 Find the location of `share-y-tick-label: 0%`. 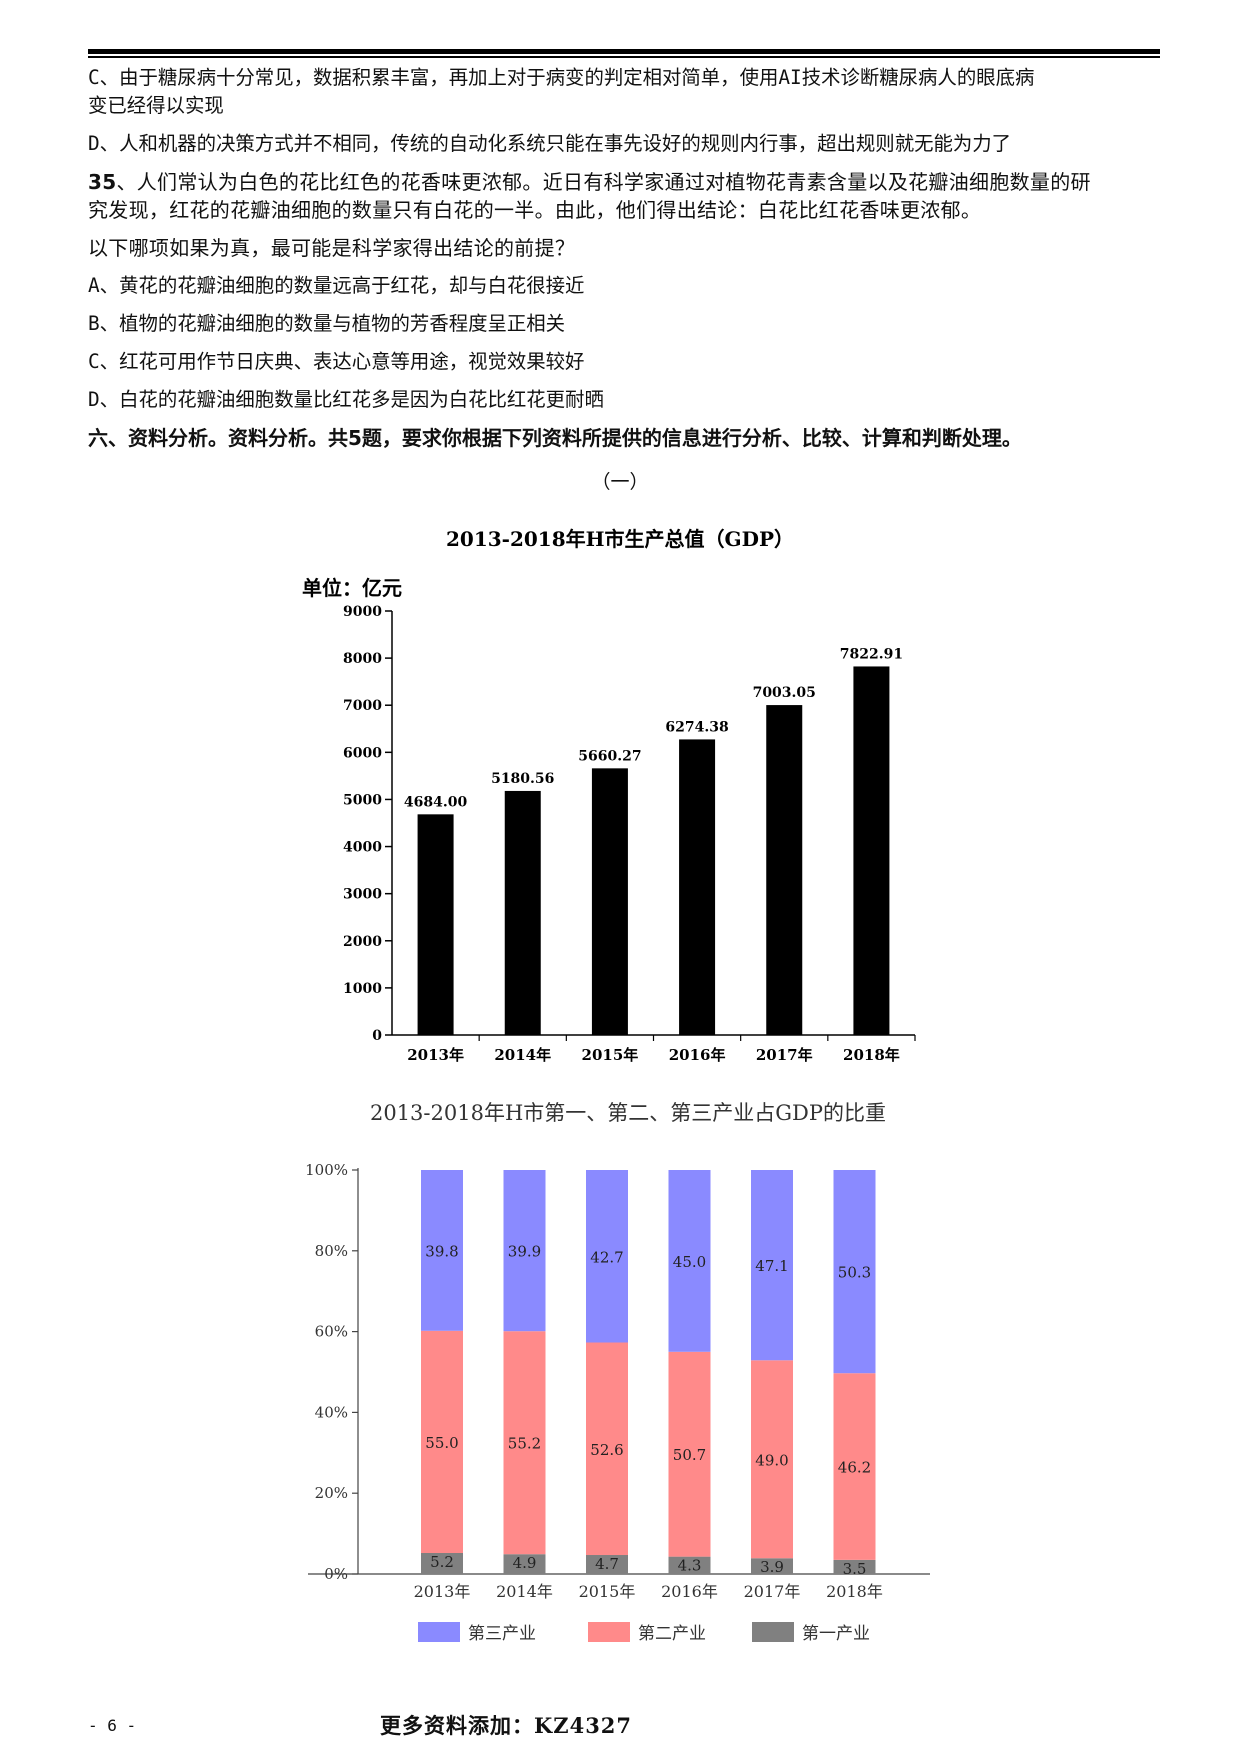

share-y-tick-label: 0% is located at coordinates (336, 1574).